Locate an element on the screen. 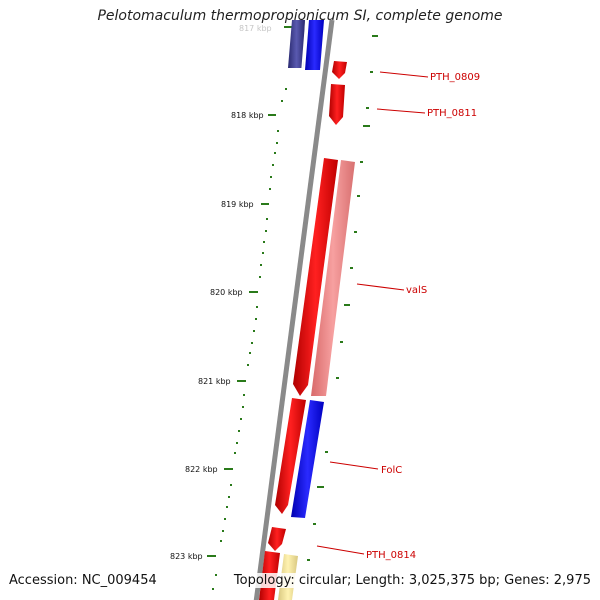 Image resolution: width=600 pixels, height=600 pixels. tick-label: 823 kbp is located at coordinates (186, 556).